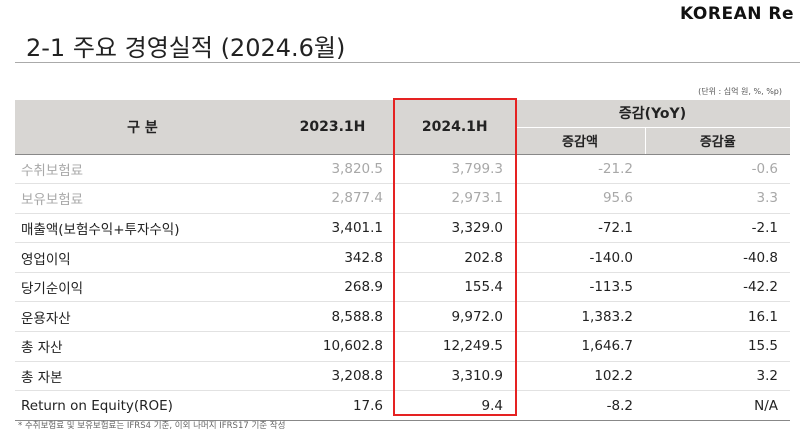  What do you see at coordinates (142, 346) in the screenshot?
I see `row-label: 총 자산` at bounding box center [142, 346].